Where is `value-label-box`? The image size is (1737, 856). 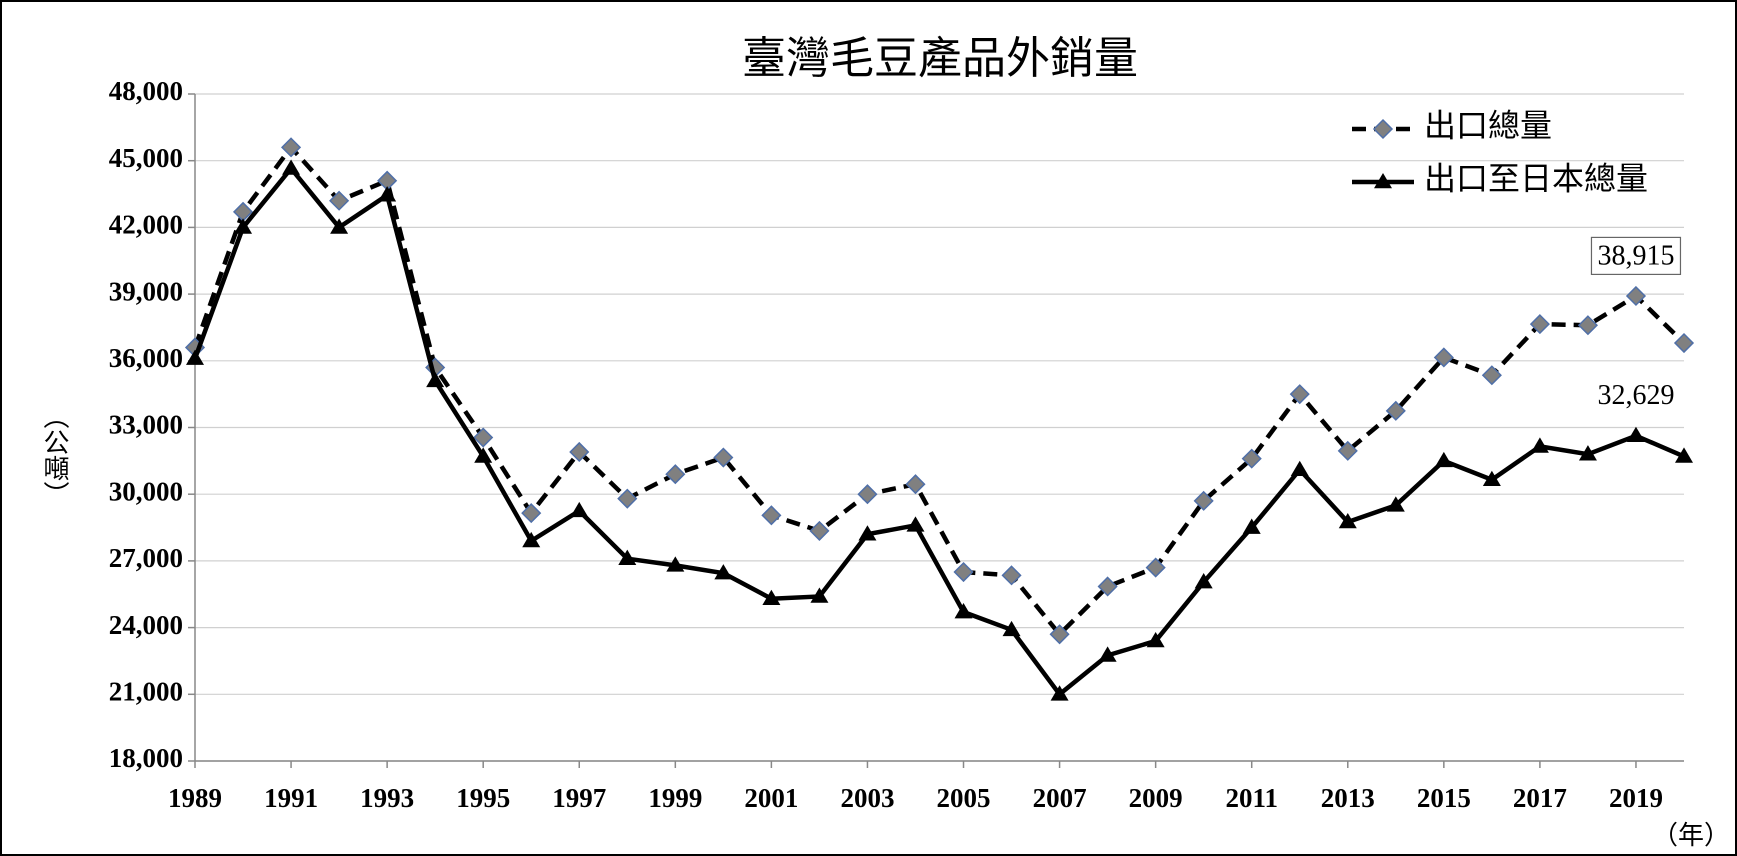
value-label-box is located at coordinates (1636, 256).